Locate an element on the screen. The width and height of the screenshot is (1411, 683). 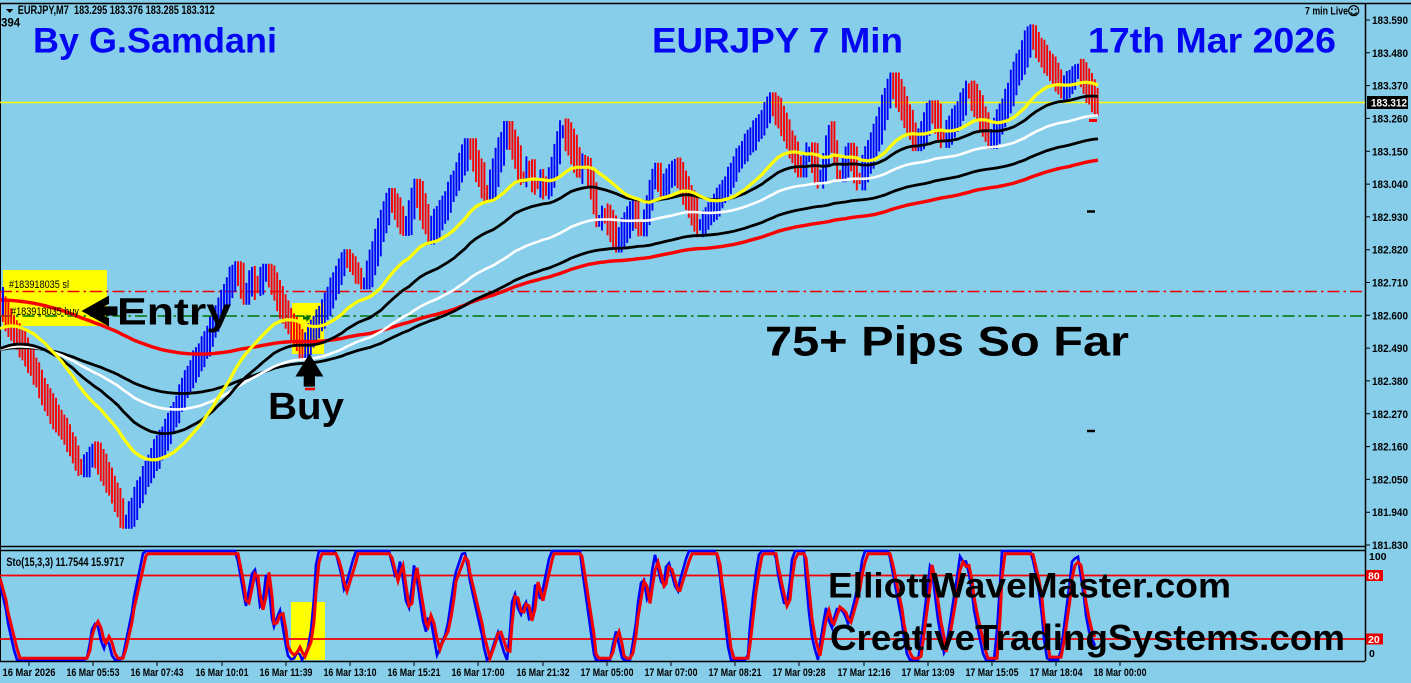
svg-text: 394 is located at coordinates (11, 24).